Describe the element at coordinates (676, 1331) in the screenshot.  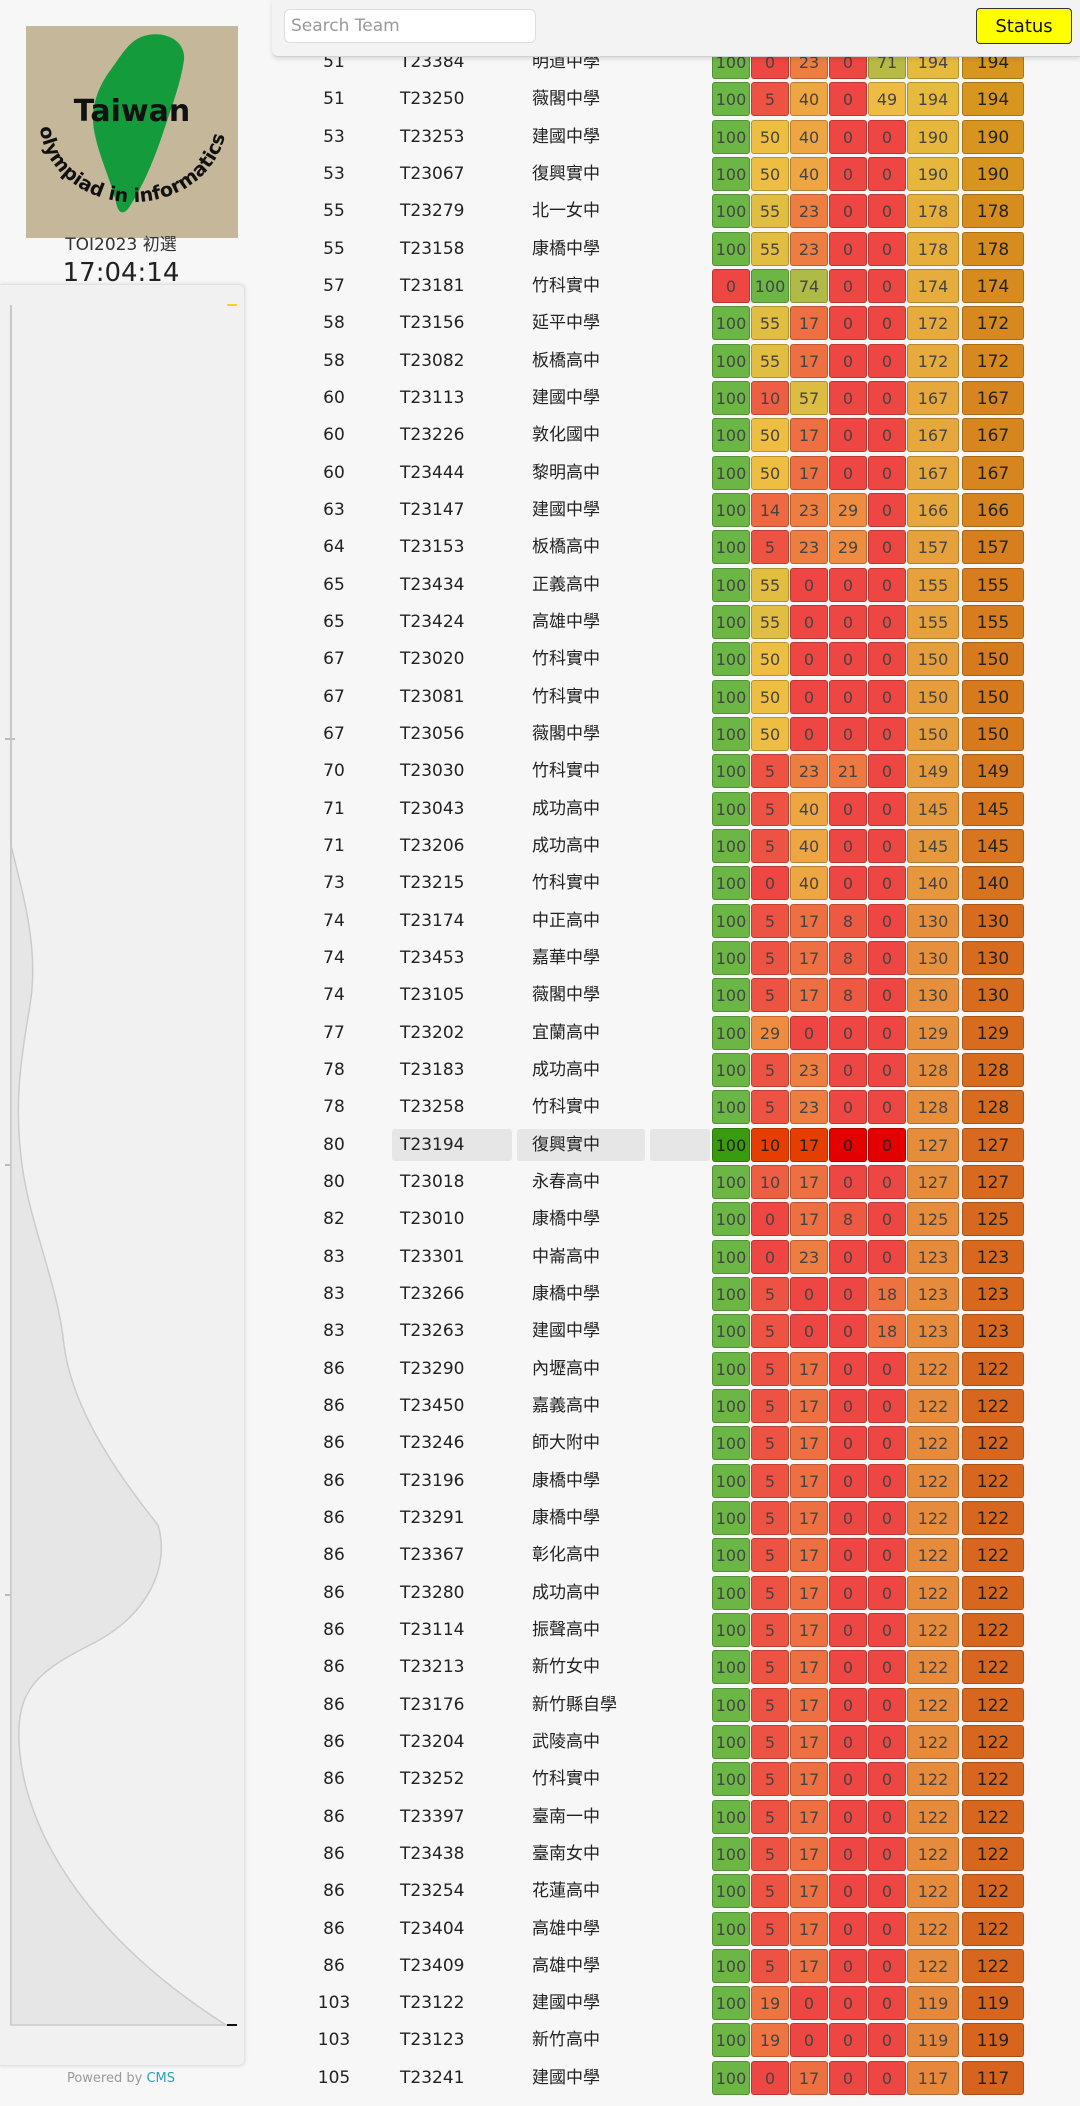
I see `ranking-row: 83 T23263 建國中學 100 5 0 0 18 123 123` at that location.